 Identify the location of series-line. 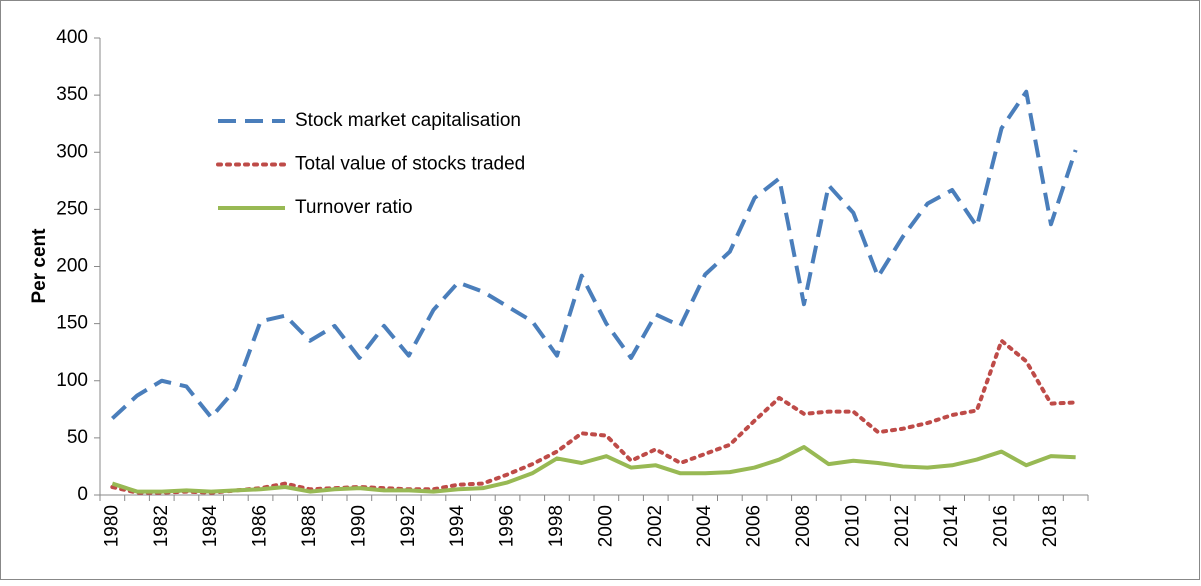
(593, 469).